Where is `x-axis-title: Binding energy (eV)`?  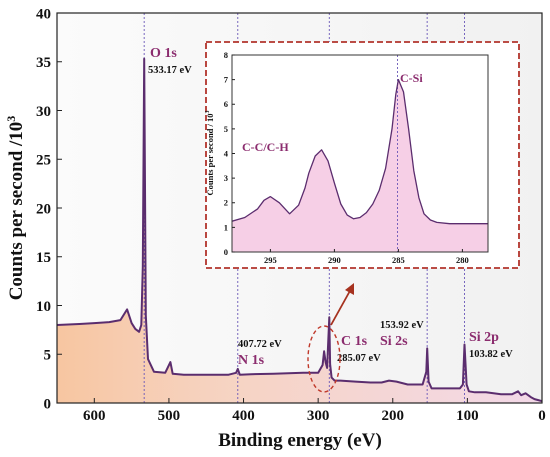
x-axis-title: Binding energy (eV) is located at coordinates (300, 440).